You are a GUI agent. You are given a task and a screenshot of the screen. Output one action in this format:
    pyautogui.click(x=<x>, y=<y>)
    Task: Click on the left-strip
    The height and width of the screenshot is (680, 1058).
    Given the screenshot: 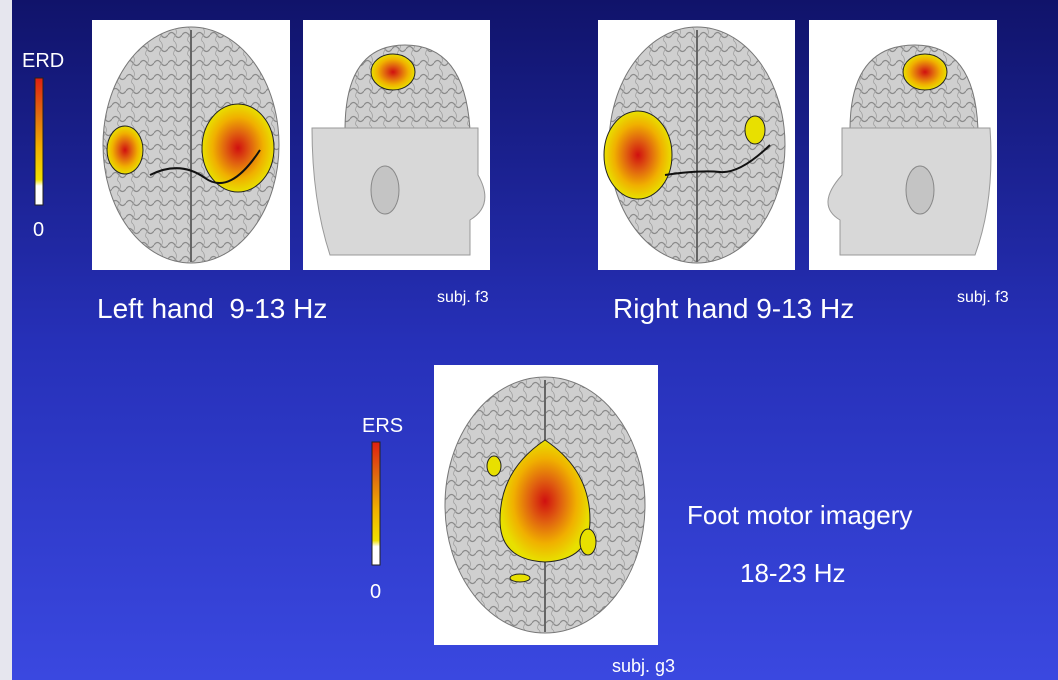 What is the action you would take?
    pyautogui.click(x=6, y=340)
    